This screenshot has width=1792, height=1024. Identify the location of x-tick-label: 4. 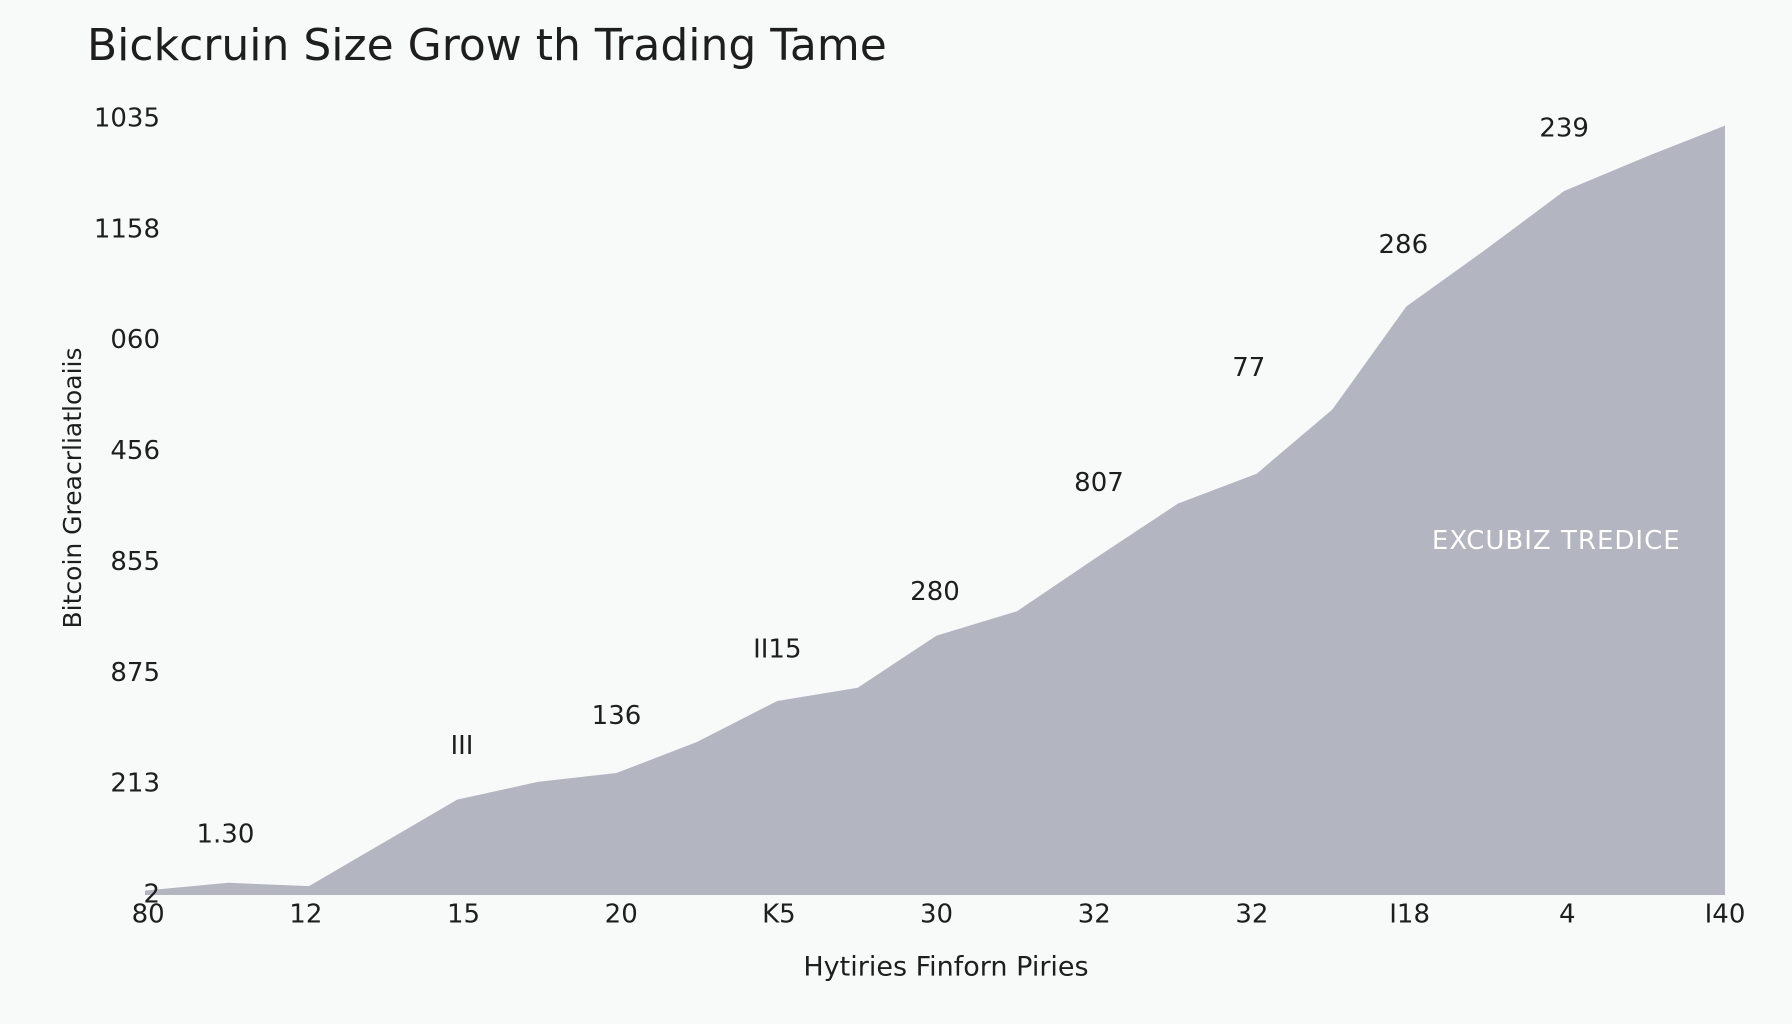
(1567, 915).